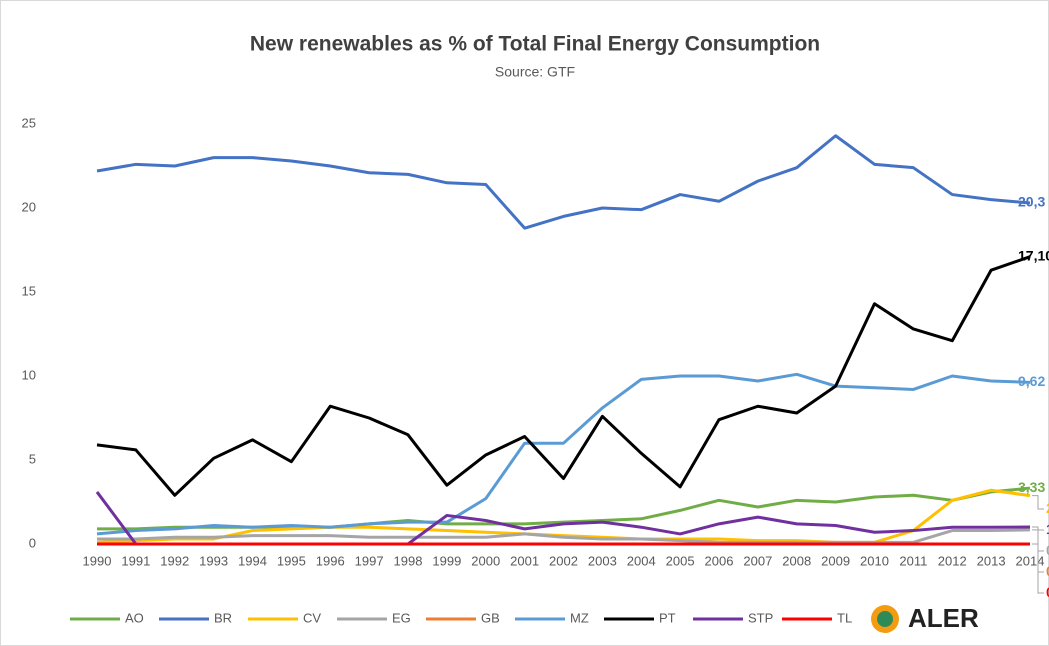 Image resolution: width=1049 pixels, height=646 pixels. What do you see at coordinates (29, 122) in the screenshot?
I see `y-tick-label: 25` at bounding box center [29, 122].